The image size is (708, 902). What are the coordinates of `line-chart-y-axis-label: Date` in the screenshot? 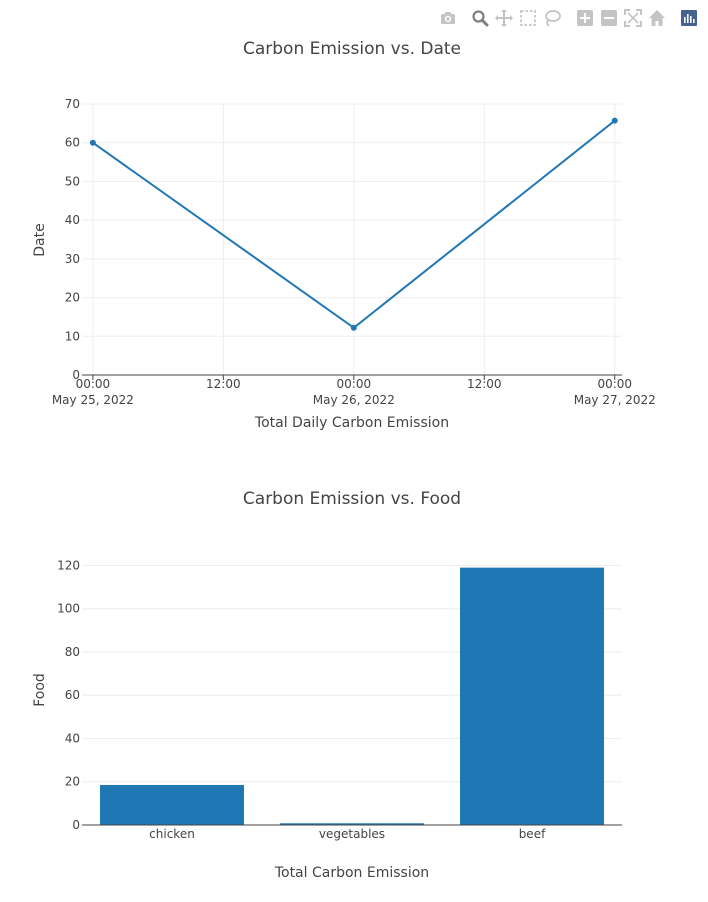 It's located at (40, 239).